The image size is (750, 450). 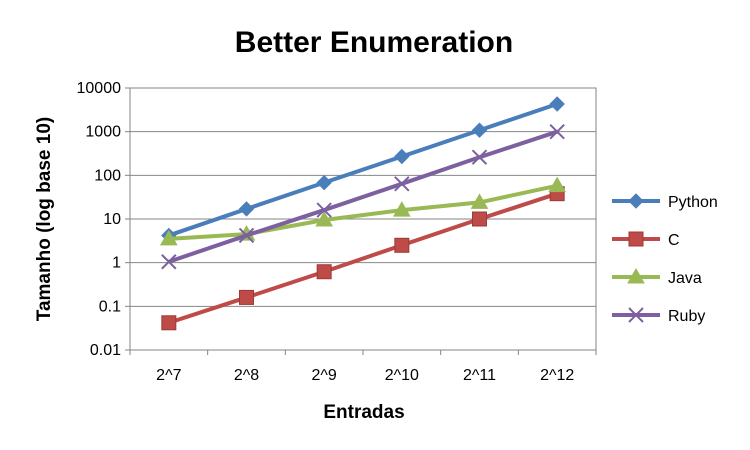 I want to click on y-tick-label: 1000, so click(x=103, y=132).